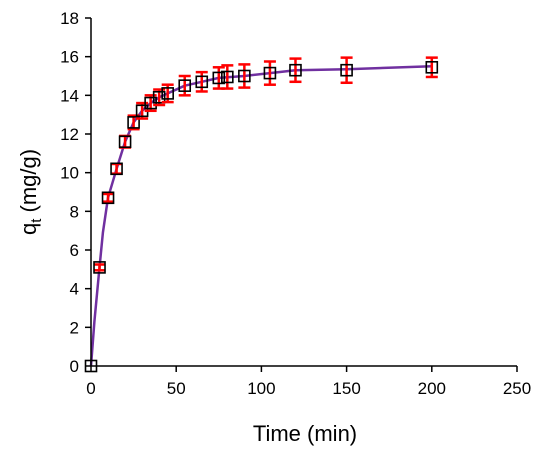 Image resolution: width=550 pixels, height=459 pixels. What do you see at coordinates (69, 134) in the screenshot?
I see `y-tick-label: 12` at bounding box center [69, 134].